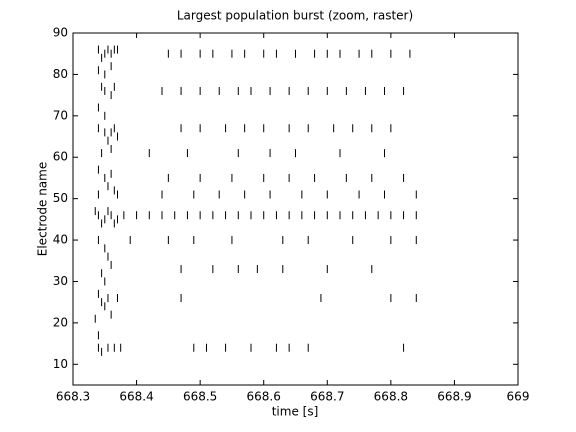 This screenshot has height=432, width=576. What do you see at coordinates (60, 198) in the screenshot?
I see `y-tick-label: 50` at bounding box center [60, 198].